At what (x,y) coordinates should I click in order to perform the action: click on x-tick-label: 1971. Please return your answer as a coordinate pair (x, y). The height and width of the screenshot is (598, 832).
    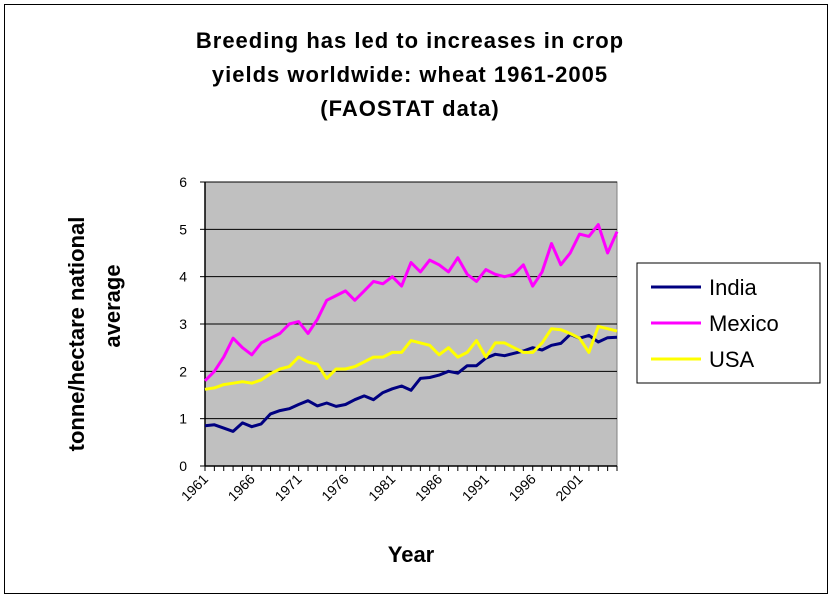
    Looking at the image, I should click on (287, 487).